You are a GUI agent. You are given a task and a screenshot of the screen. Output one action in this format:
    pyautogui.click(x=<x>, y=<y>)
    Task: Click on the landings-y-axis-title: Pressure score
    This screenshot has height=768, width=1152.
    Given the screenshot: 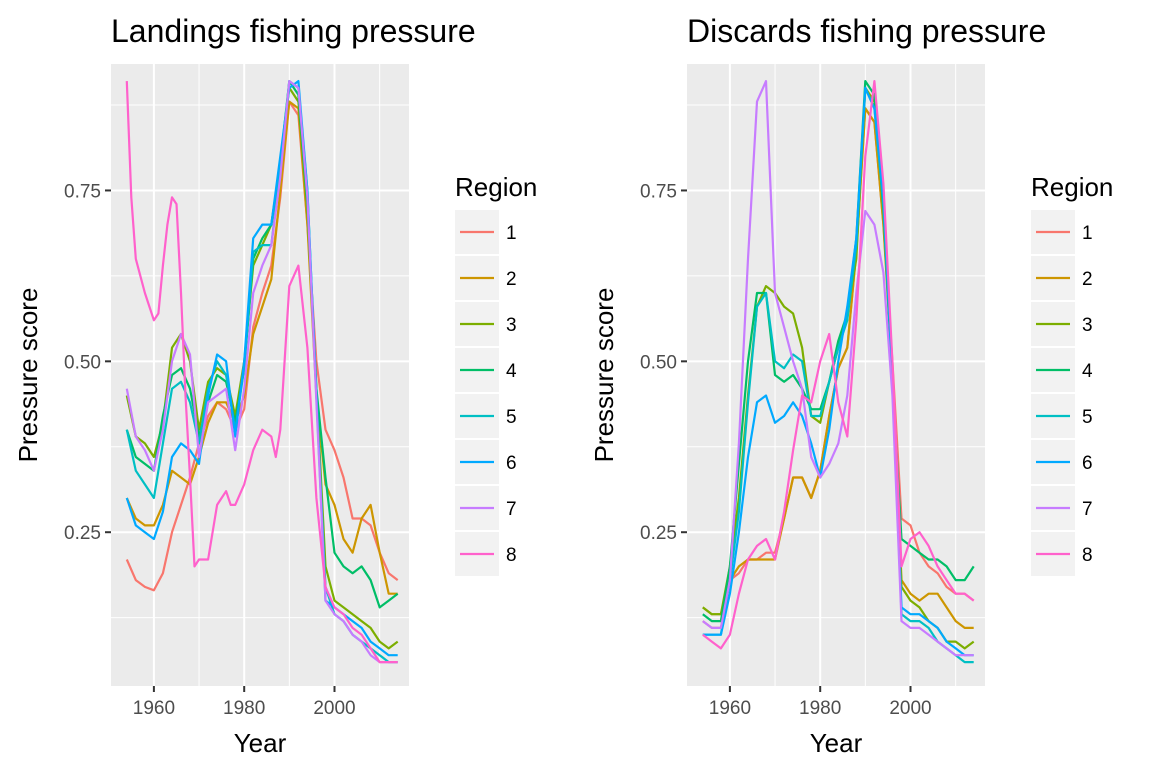 What is the action you would take?
    pyautogui.click(x=28, y=375)
    